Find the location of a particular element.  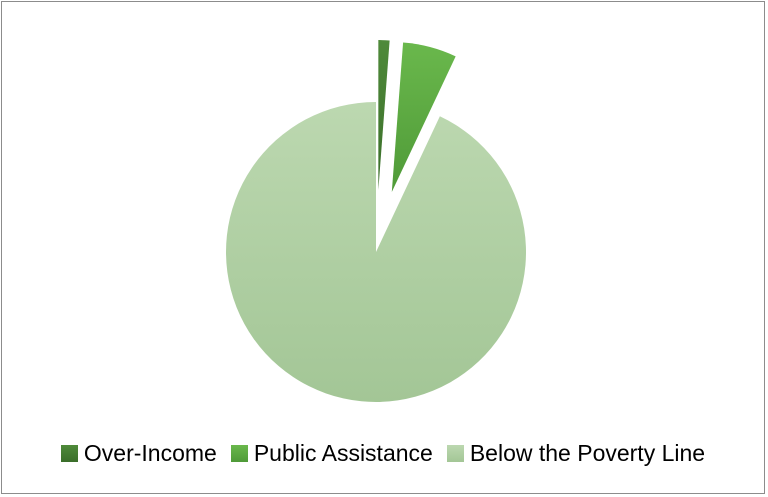

legend-label: Public Assistance is located at coordinates (343, 453).